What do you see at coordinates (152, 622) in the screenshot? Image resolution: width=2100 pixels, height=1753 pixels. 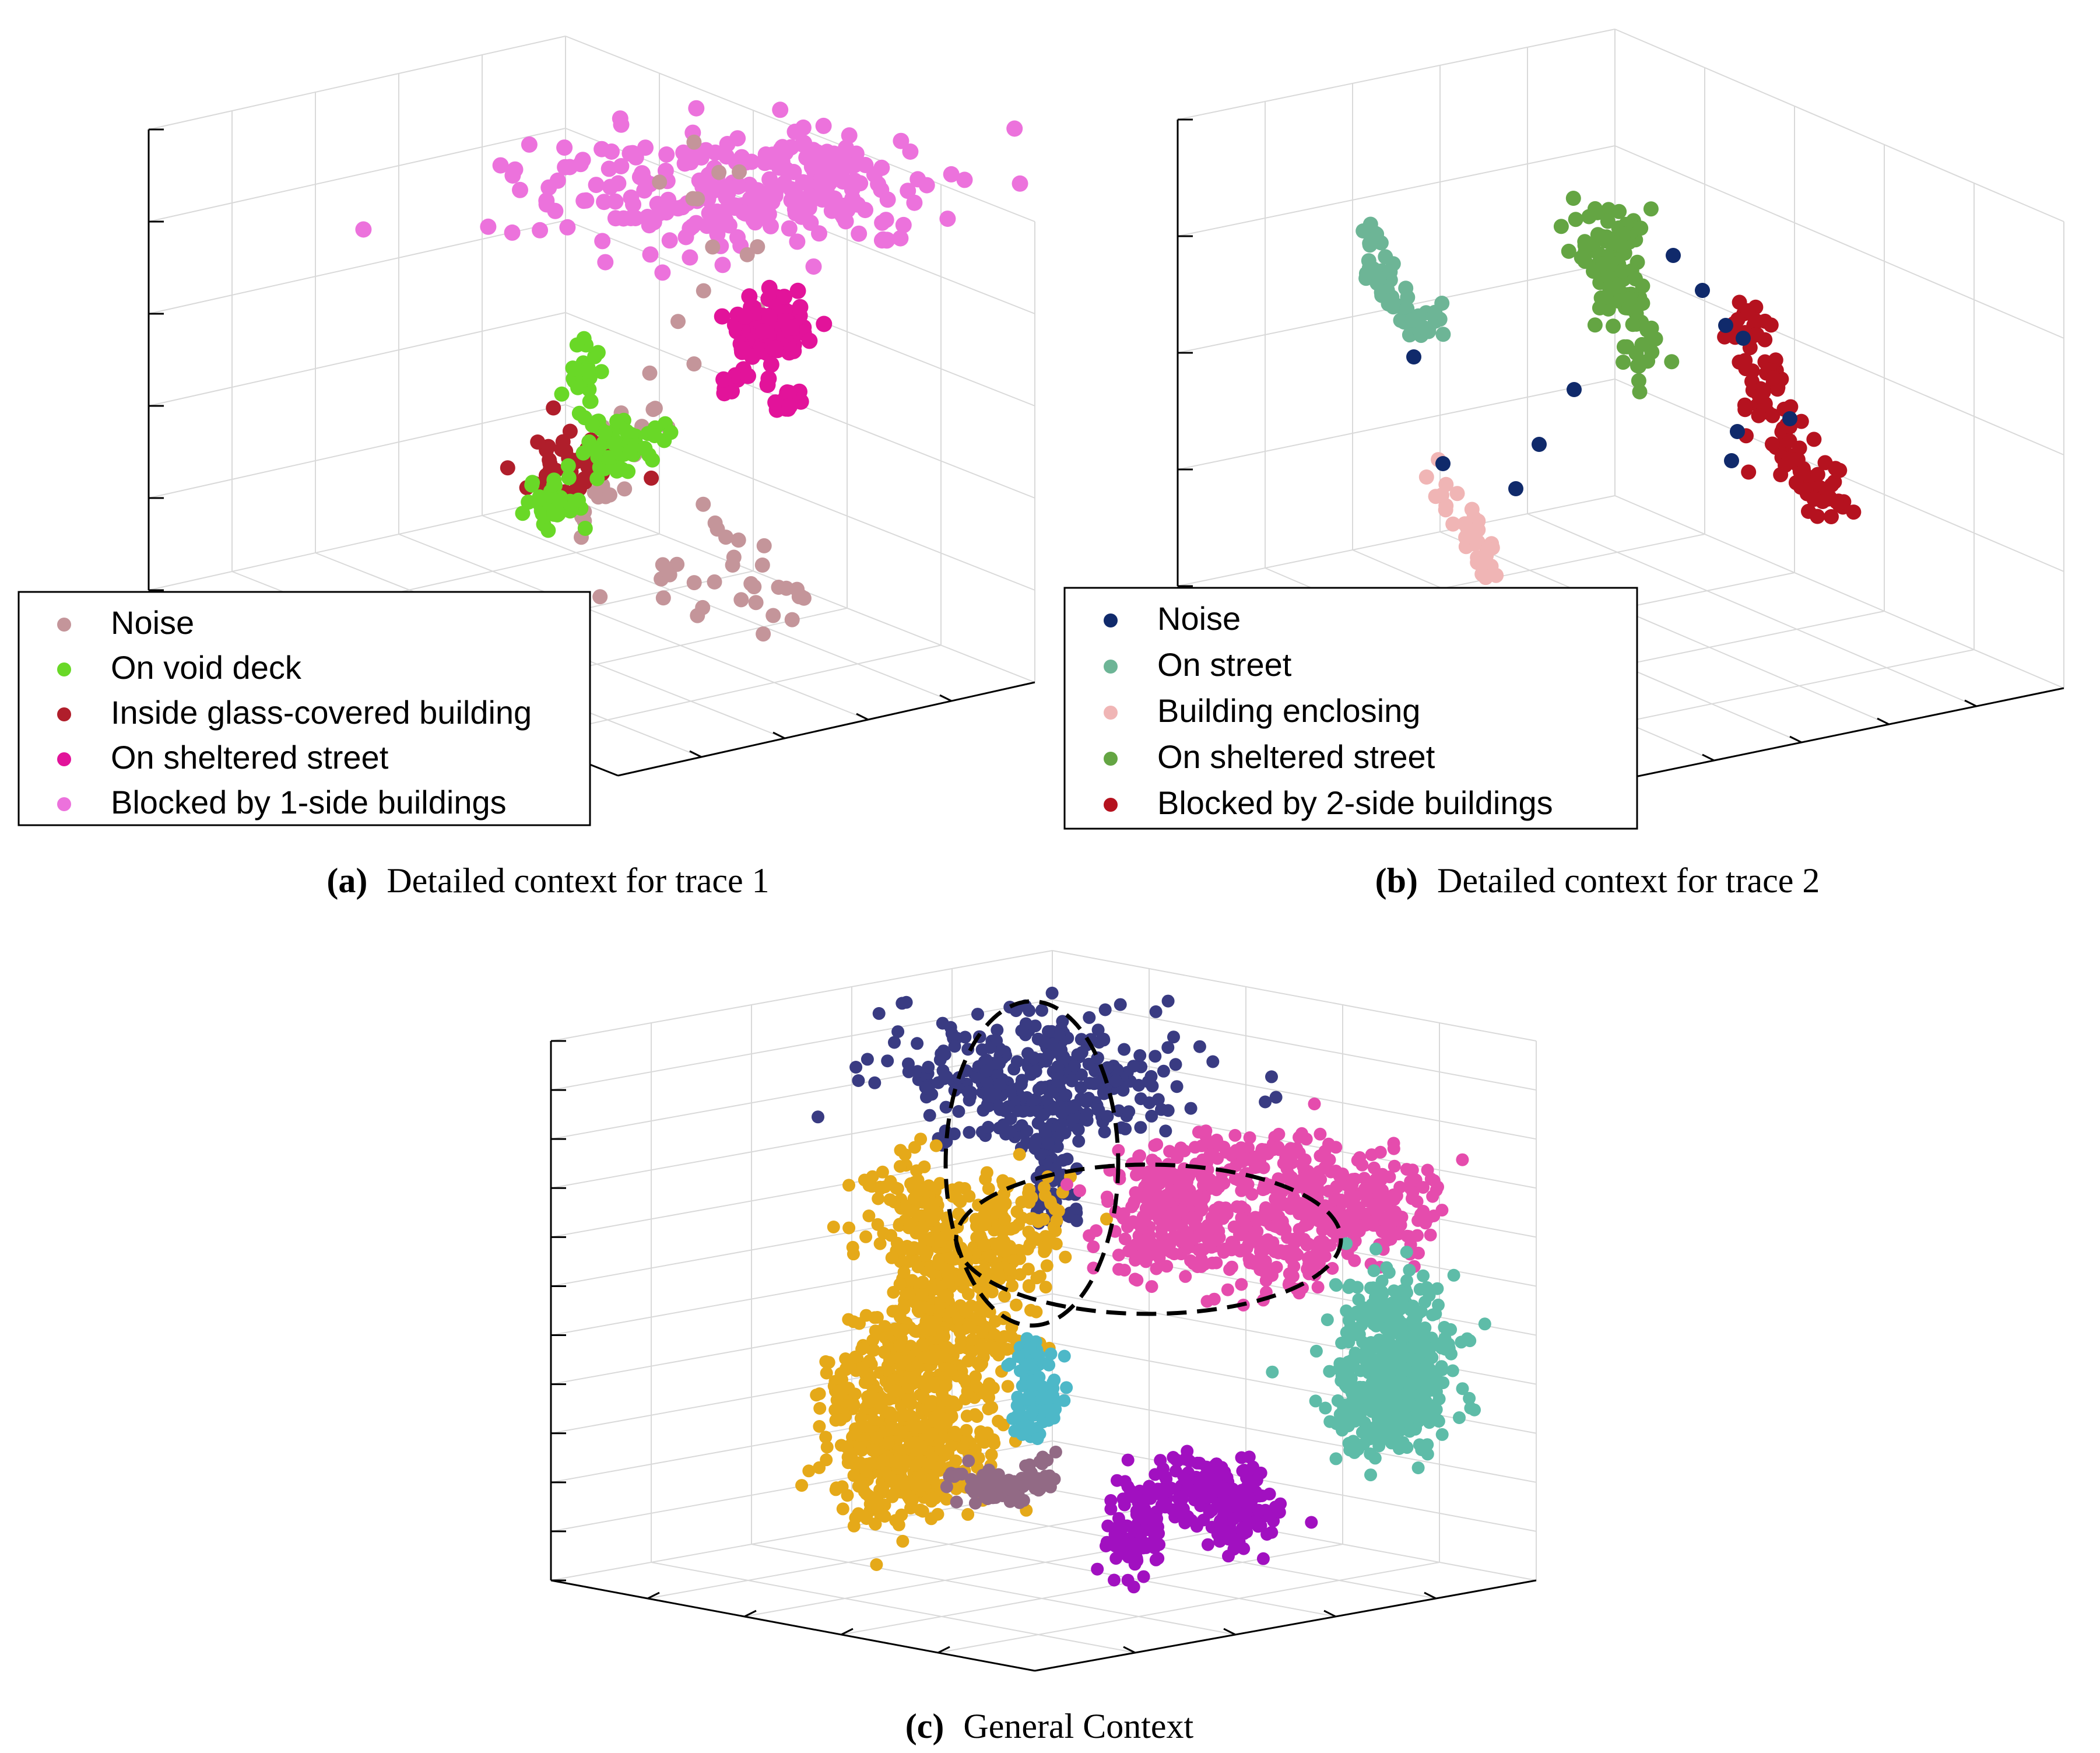 I see `panel-a-legend-label: Noise` at bounding box center [152, 622].